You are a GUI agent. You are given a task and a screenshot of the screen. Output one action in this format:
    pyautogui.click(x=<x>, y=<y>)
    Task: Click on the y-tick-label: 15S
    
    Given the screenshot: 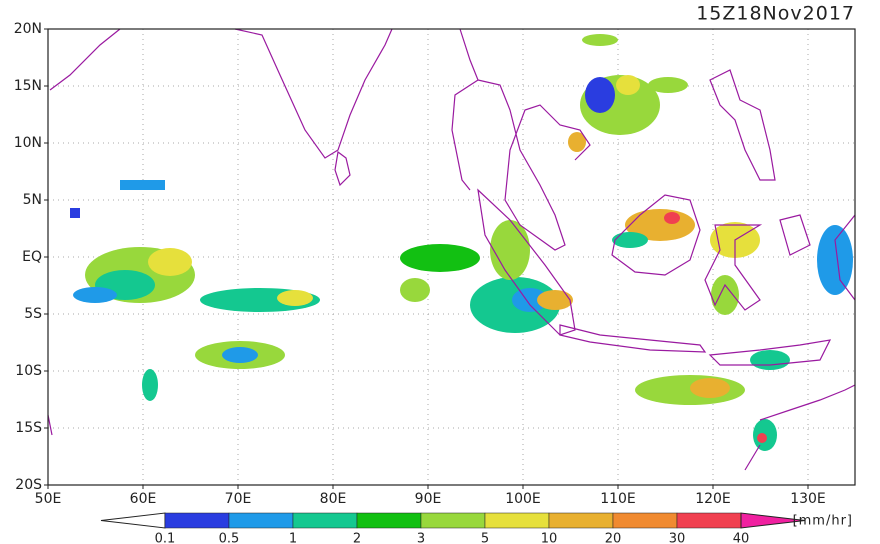 What is the action you would take?
    pyautogui.click(x=28, y=428)
    